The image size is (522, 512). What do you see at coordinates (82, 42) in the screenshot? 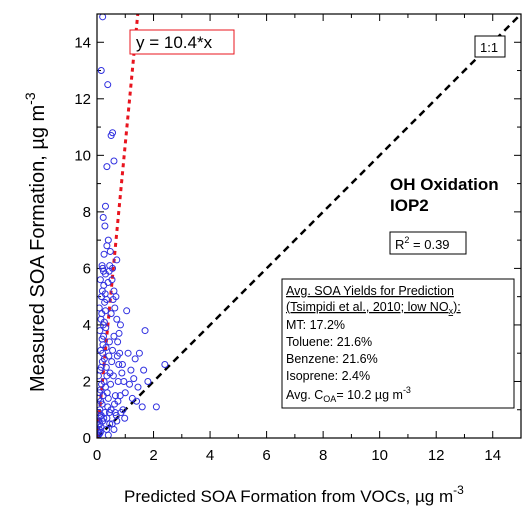
I see `y-tick-label: 14` at bounding box center [82, 42].